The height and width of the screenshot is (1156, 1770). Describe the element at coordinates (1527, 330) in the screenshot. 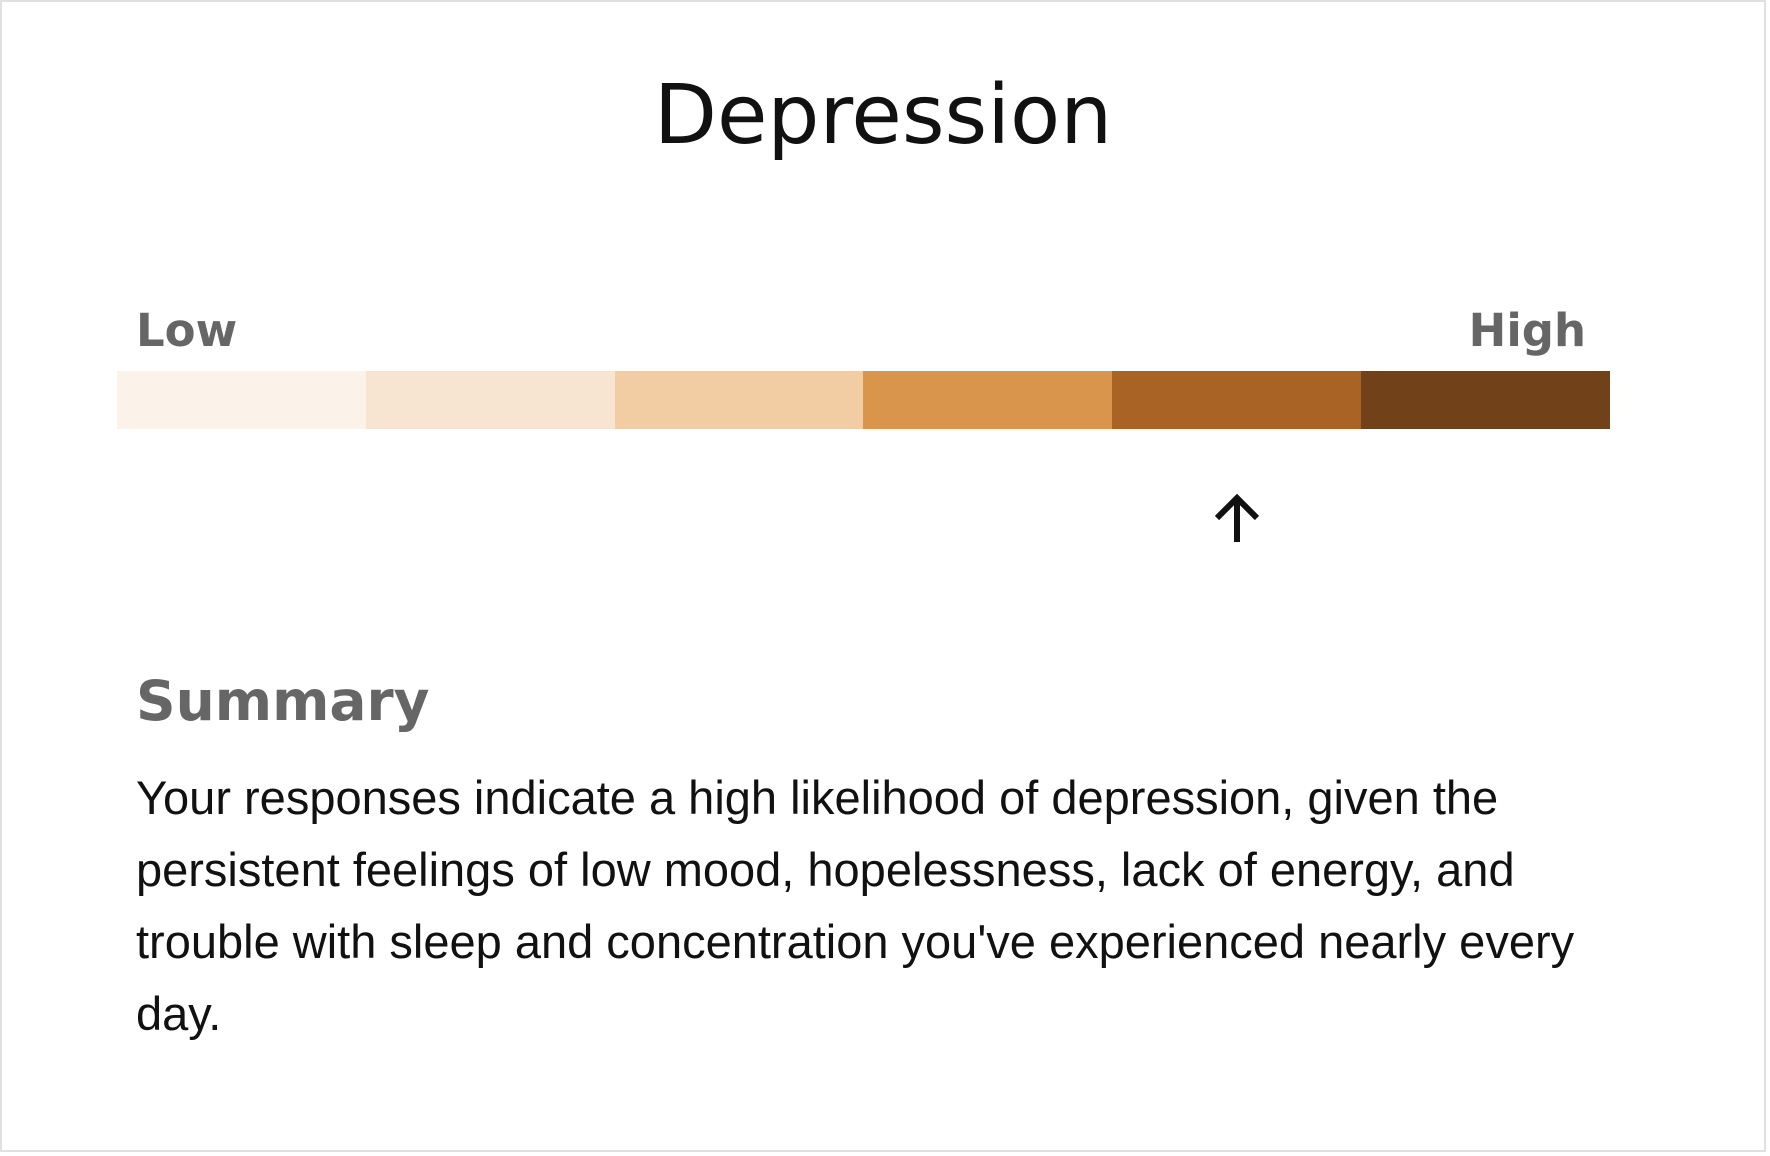

I see `scale-high-label: High` at that location.